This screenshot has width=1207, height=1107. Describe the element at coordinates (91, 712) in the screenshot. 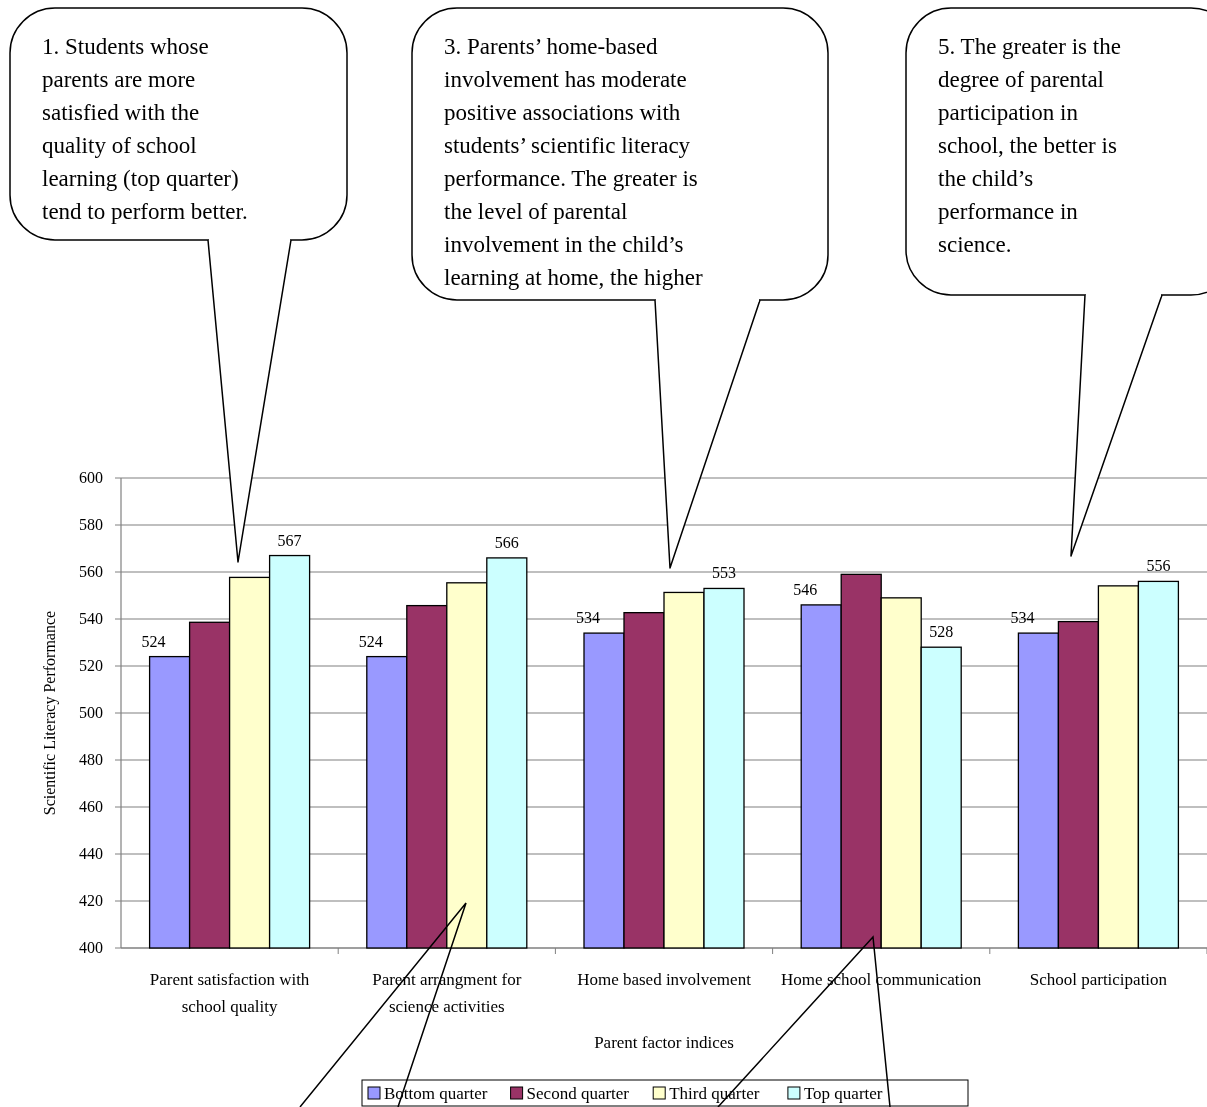

I see `y-tick-label: 500` at that location.